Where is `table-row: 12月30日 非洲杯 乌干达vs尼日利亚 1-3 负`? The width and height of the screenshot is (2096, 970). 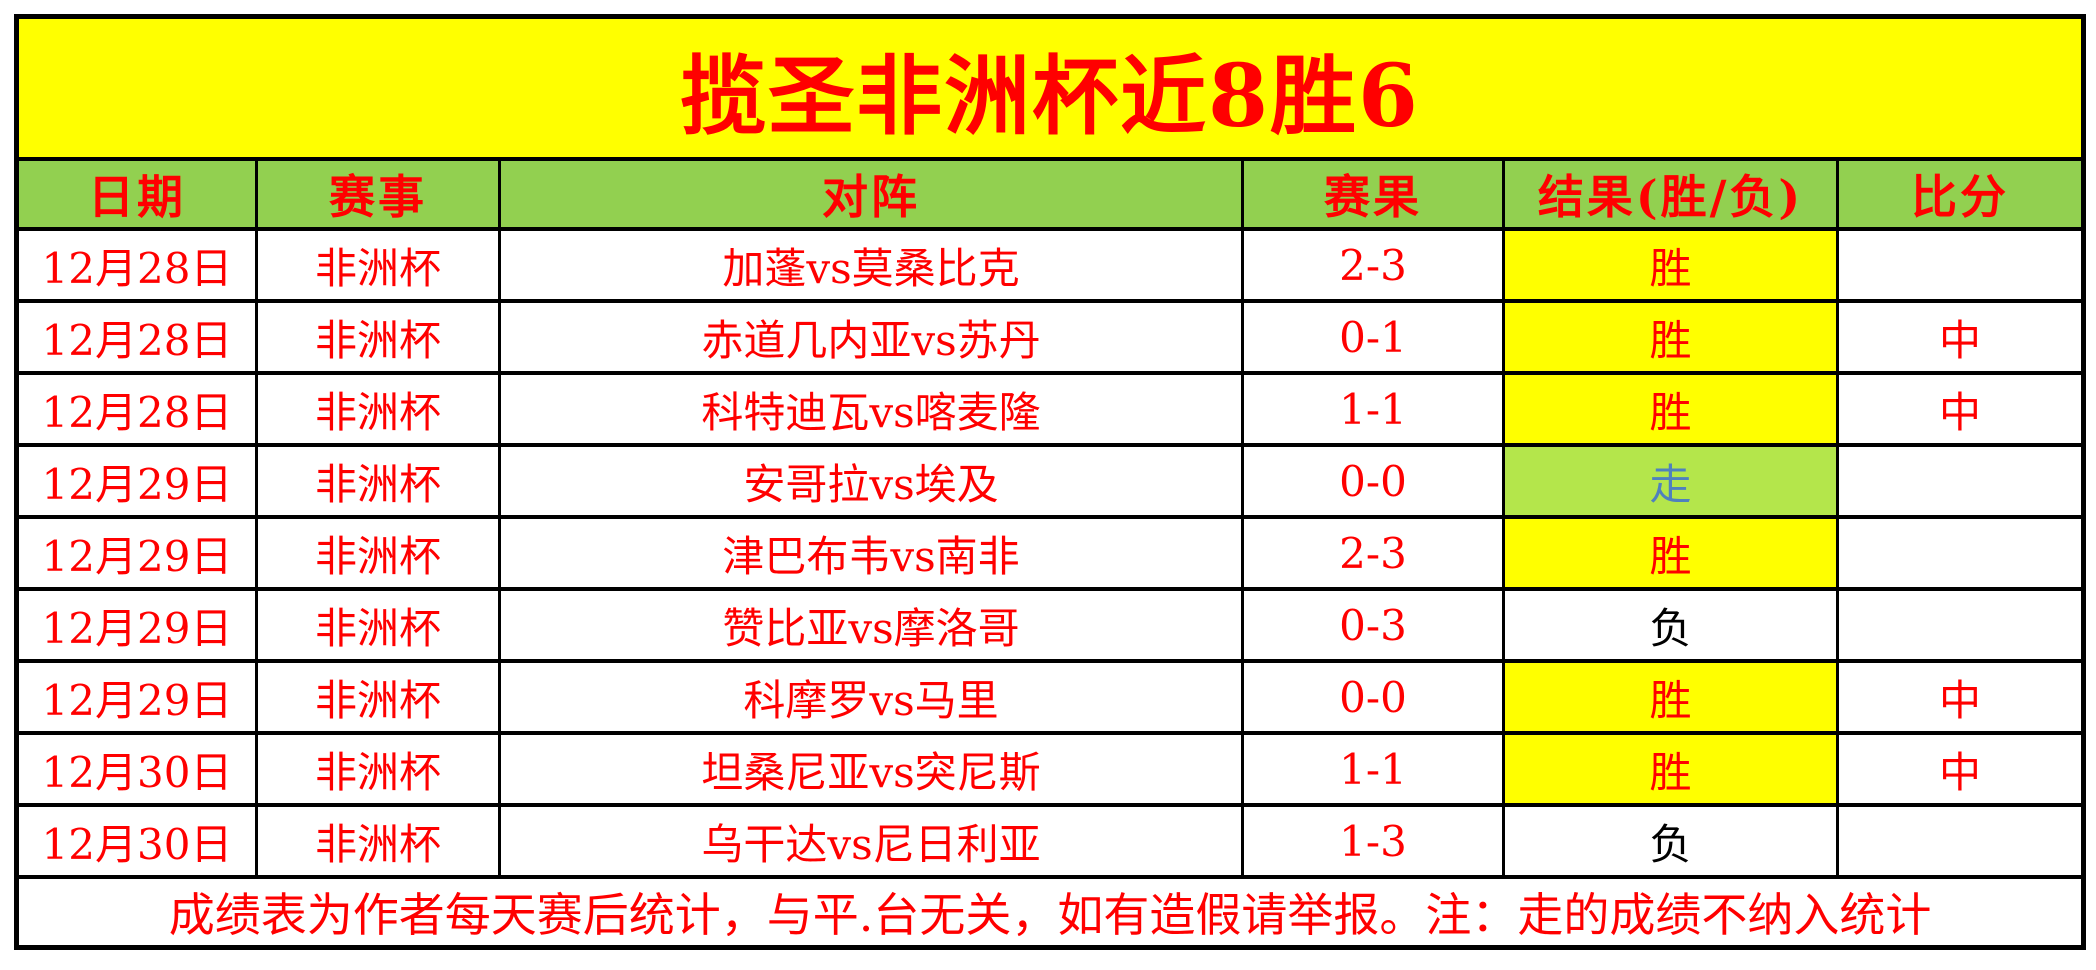
table-row: 12月30日 非洲杯 乌干达vs尼日利亚 1-3 负 is located at coordinates (1050, 841).